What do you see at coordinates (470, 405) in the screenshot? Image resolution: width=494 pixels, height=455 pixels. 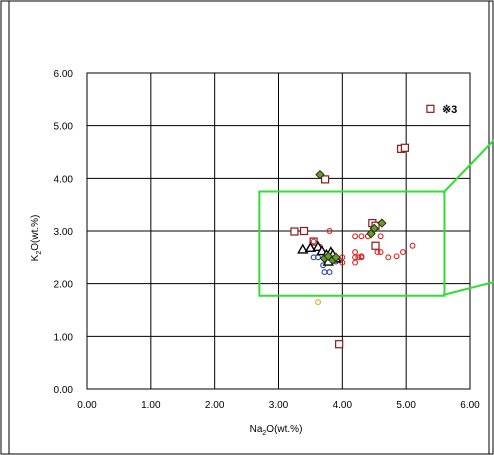 I see `x-tick-label: 6.00` at bounding box center [470, 405].